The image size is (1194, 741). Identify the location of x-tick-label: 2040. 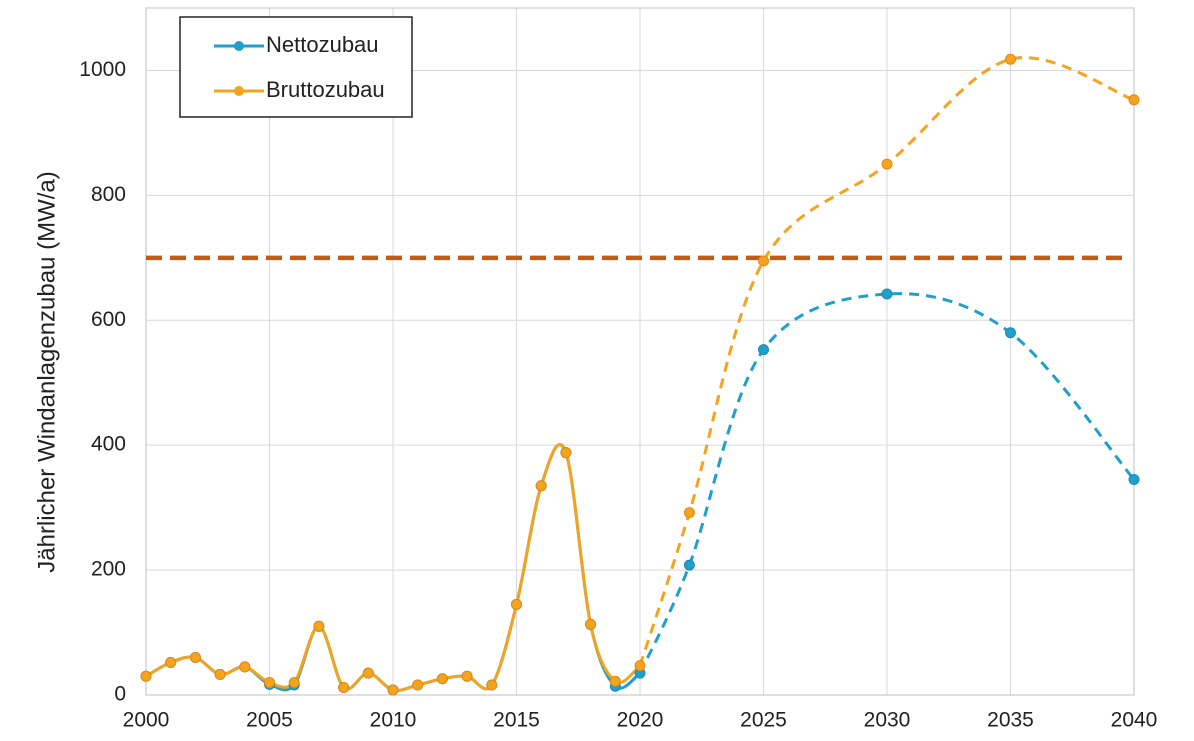
(1134, 720).